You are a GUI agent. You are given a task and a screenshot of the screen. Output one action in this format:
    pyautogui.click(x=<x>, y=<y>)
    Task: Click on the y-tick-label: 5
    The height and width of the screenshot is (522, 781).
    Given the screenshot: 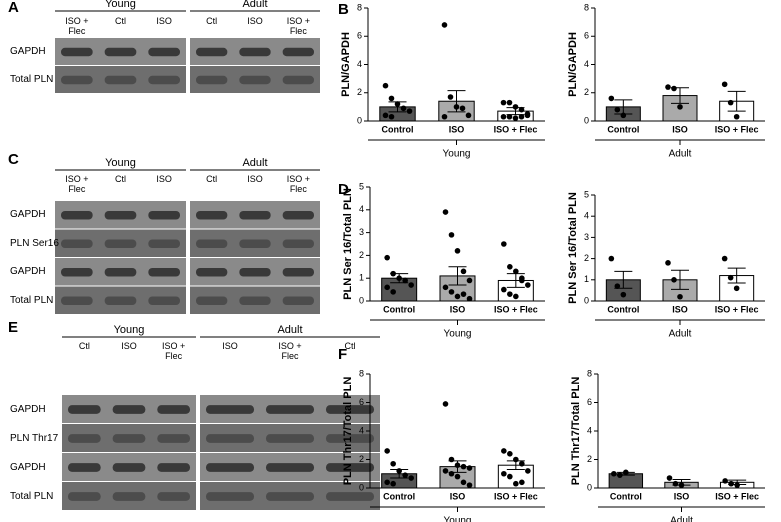 What is the action you would take?
    pyautogui.click(x=586, y=194)
    